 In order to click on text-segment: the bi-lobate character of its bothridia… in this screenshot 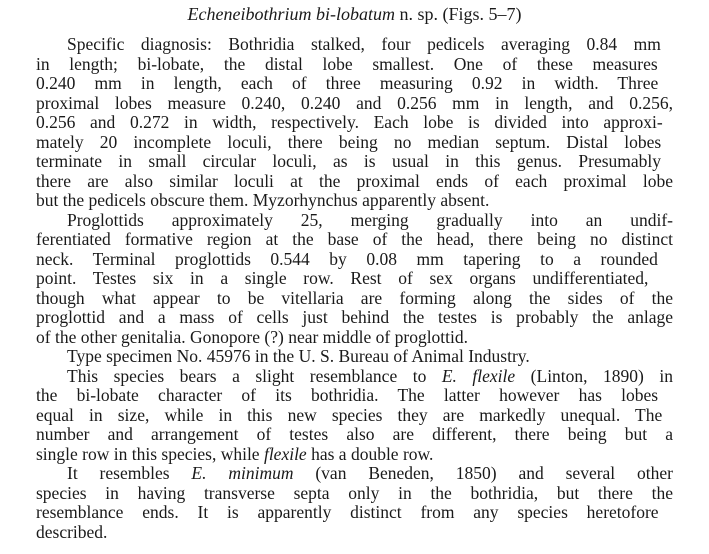, I will do `click(347, 395)`.